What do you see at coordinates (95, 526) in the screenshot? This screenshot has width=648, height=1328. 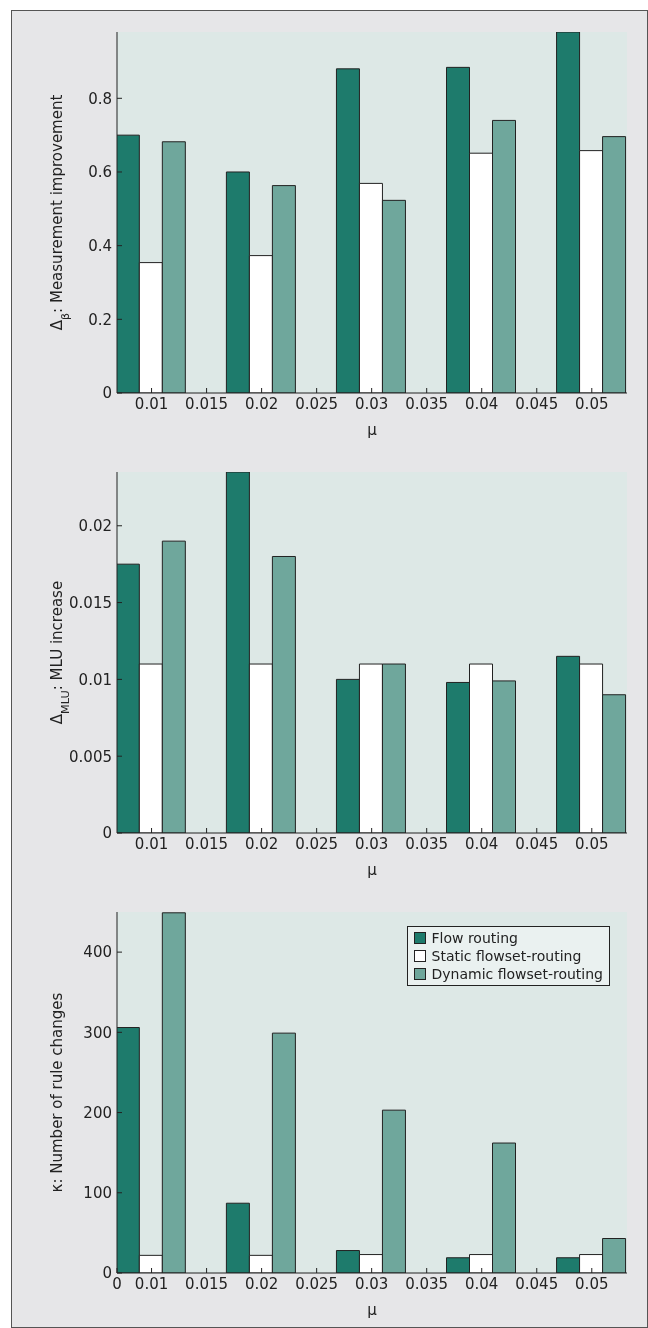 I see `y-tick-label: 0.02` at bounding box center [95, 526].